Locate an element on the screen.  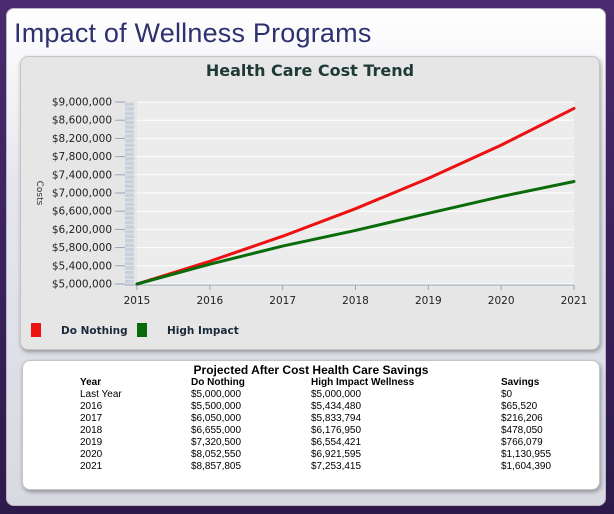
page-title: Impact of Wellness Programs is located at coordinates (193, 33).